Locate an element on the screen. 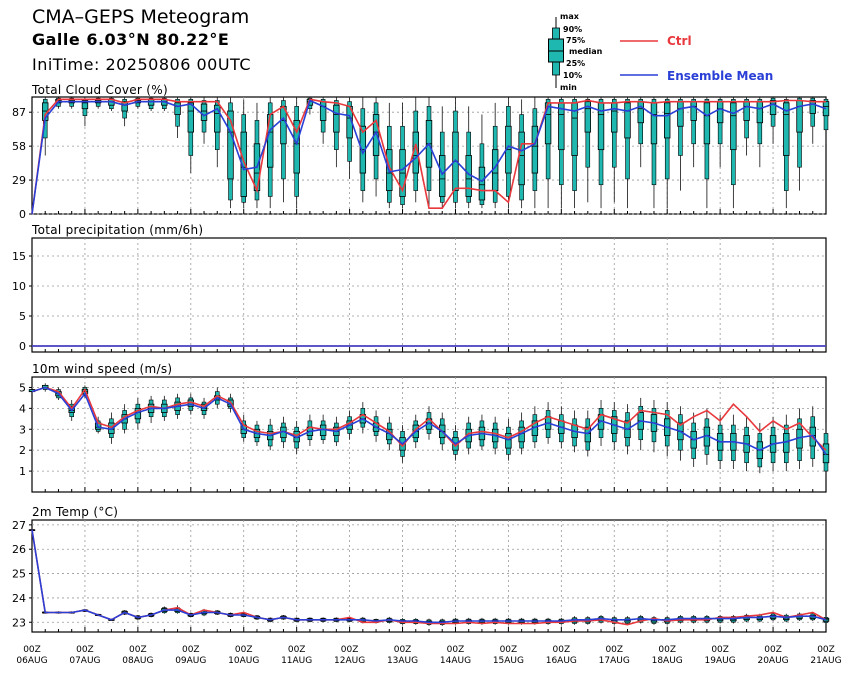 Image resolution: width=852 pixels, height=674 pixels. x-tick-label-date: 16AUG is located at coordinates (561, 661).